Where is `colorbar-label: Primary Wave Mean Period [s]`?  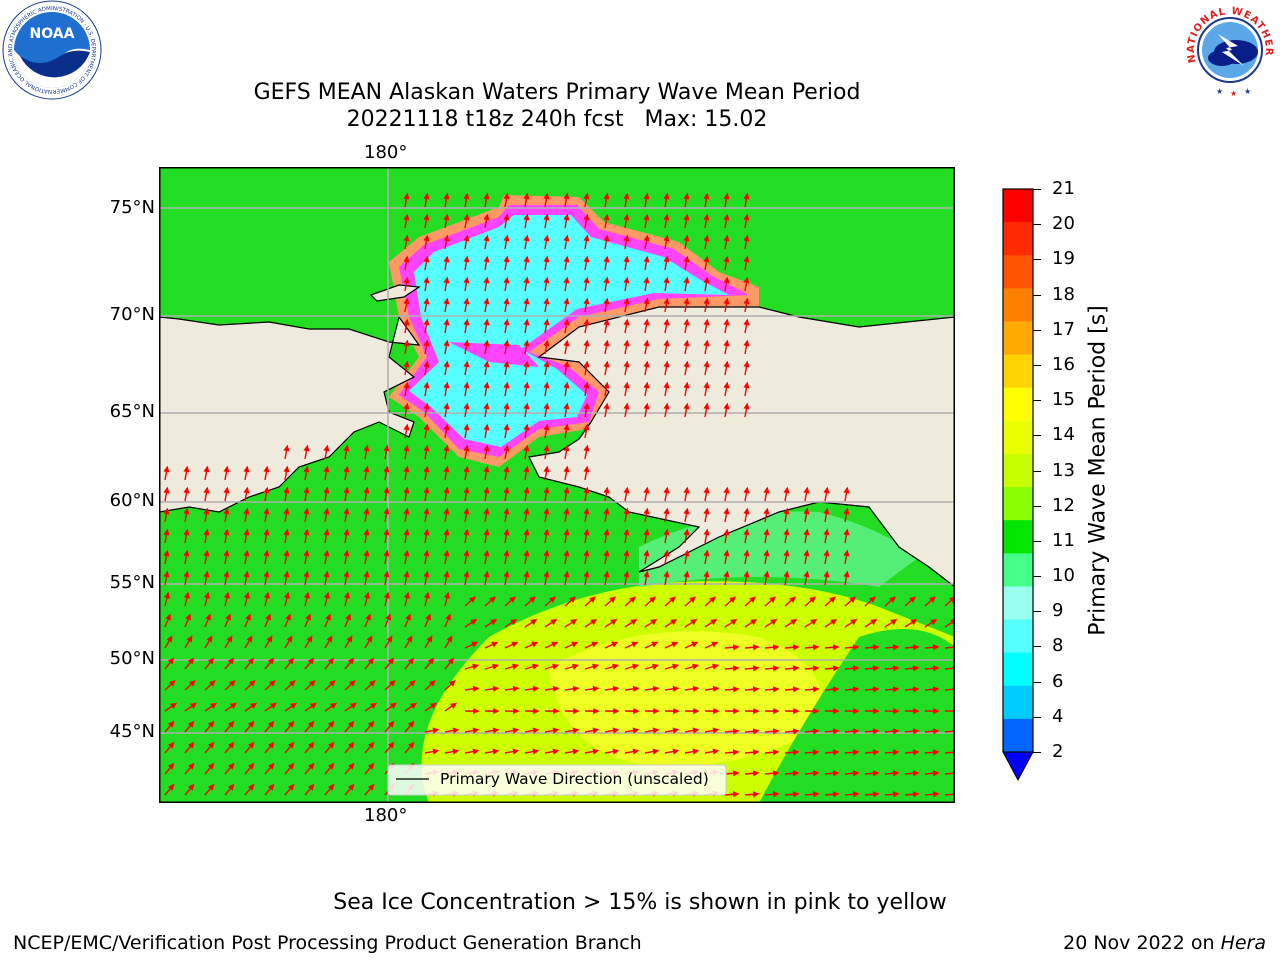
colorbar-label: Primary Wave Mean Period [s] is located at coordinates (1098, 470).